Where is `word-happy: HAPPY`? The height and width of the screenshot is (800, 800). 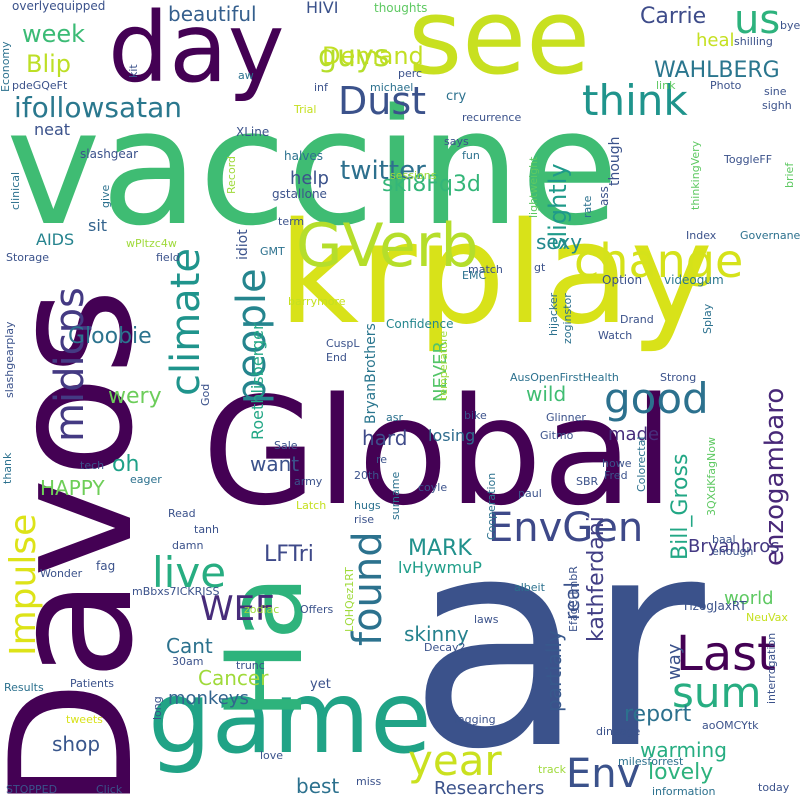
word-happy: HAPPY is located at coordinates (72, 488).